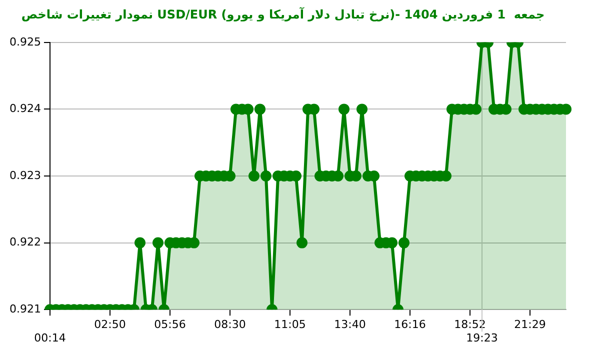 The height and width of the screenshot is (352, 600). I want to click on x-tick-label: 16:16, so click(410, 325).